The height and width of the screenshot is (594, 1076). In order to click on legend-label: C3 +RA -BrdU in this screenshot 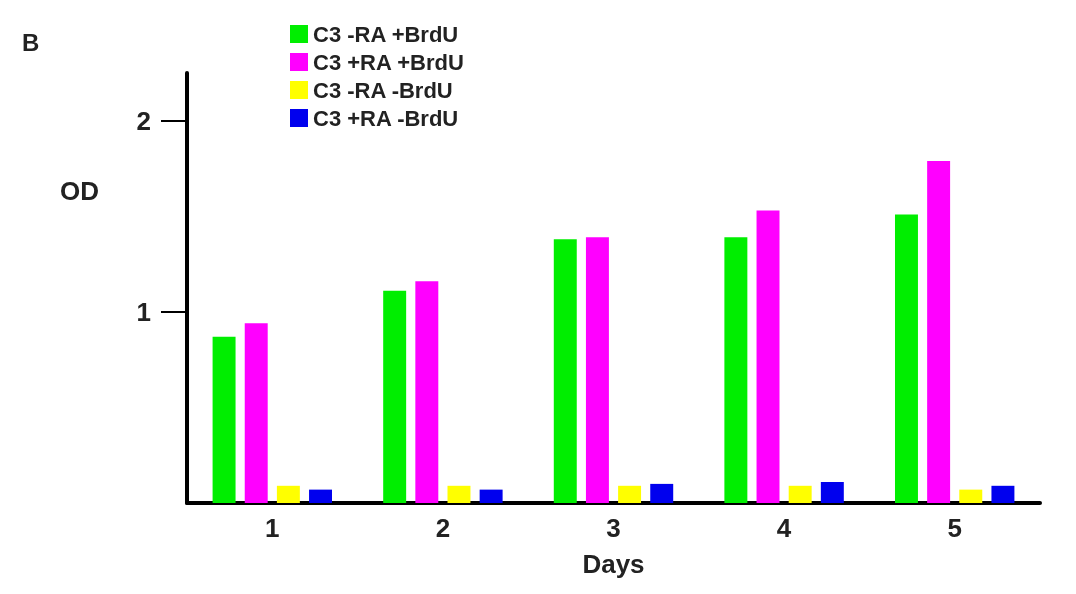, I will do `click(386, 118)`.